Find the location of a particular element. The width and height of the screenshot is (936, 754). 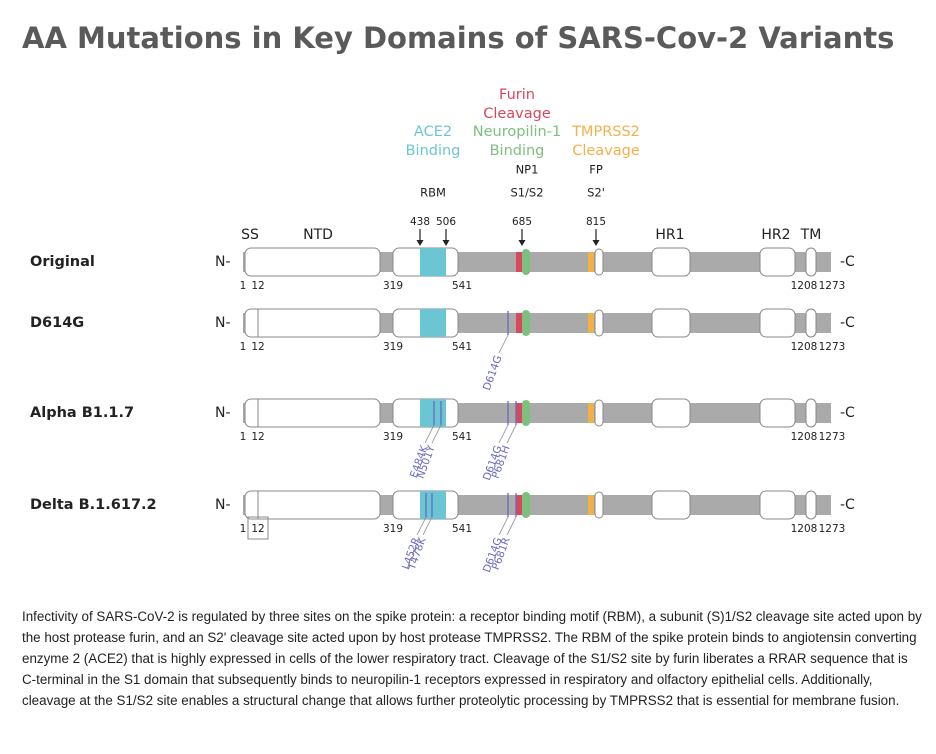

protein-row: Original N- -C 1 12 319 541 1208 1273 is located at coordinates (442, 269).